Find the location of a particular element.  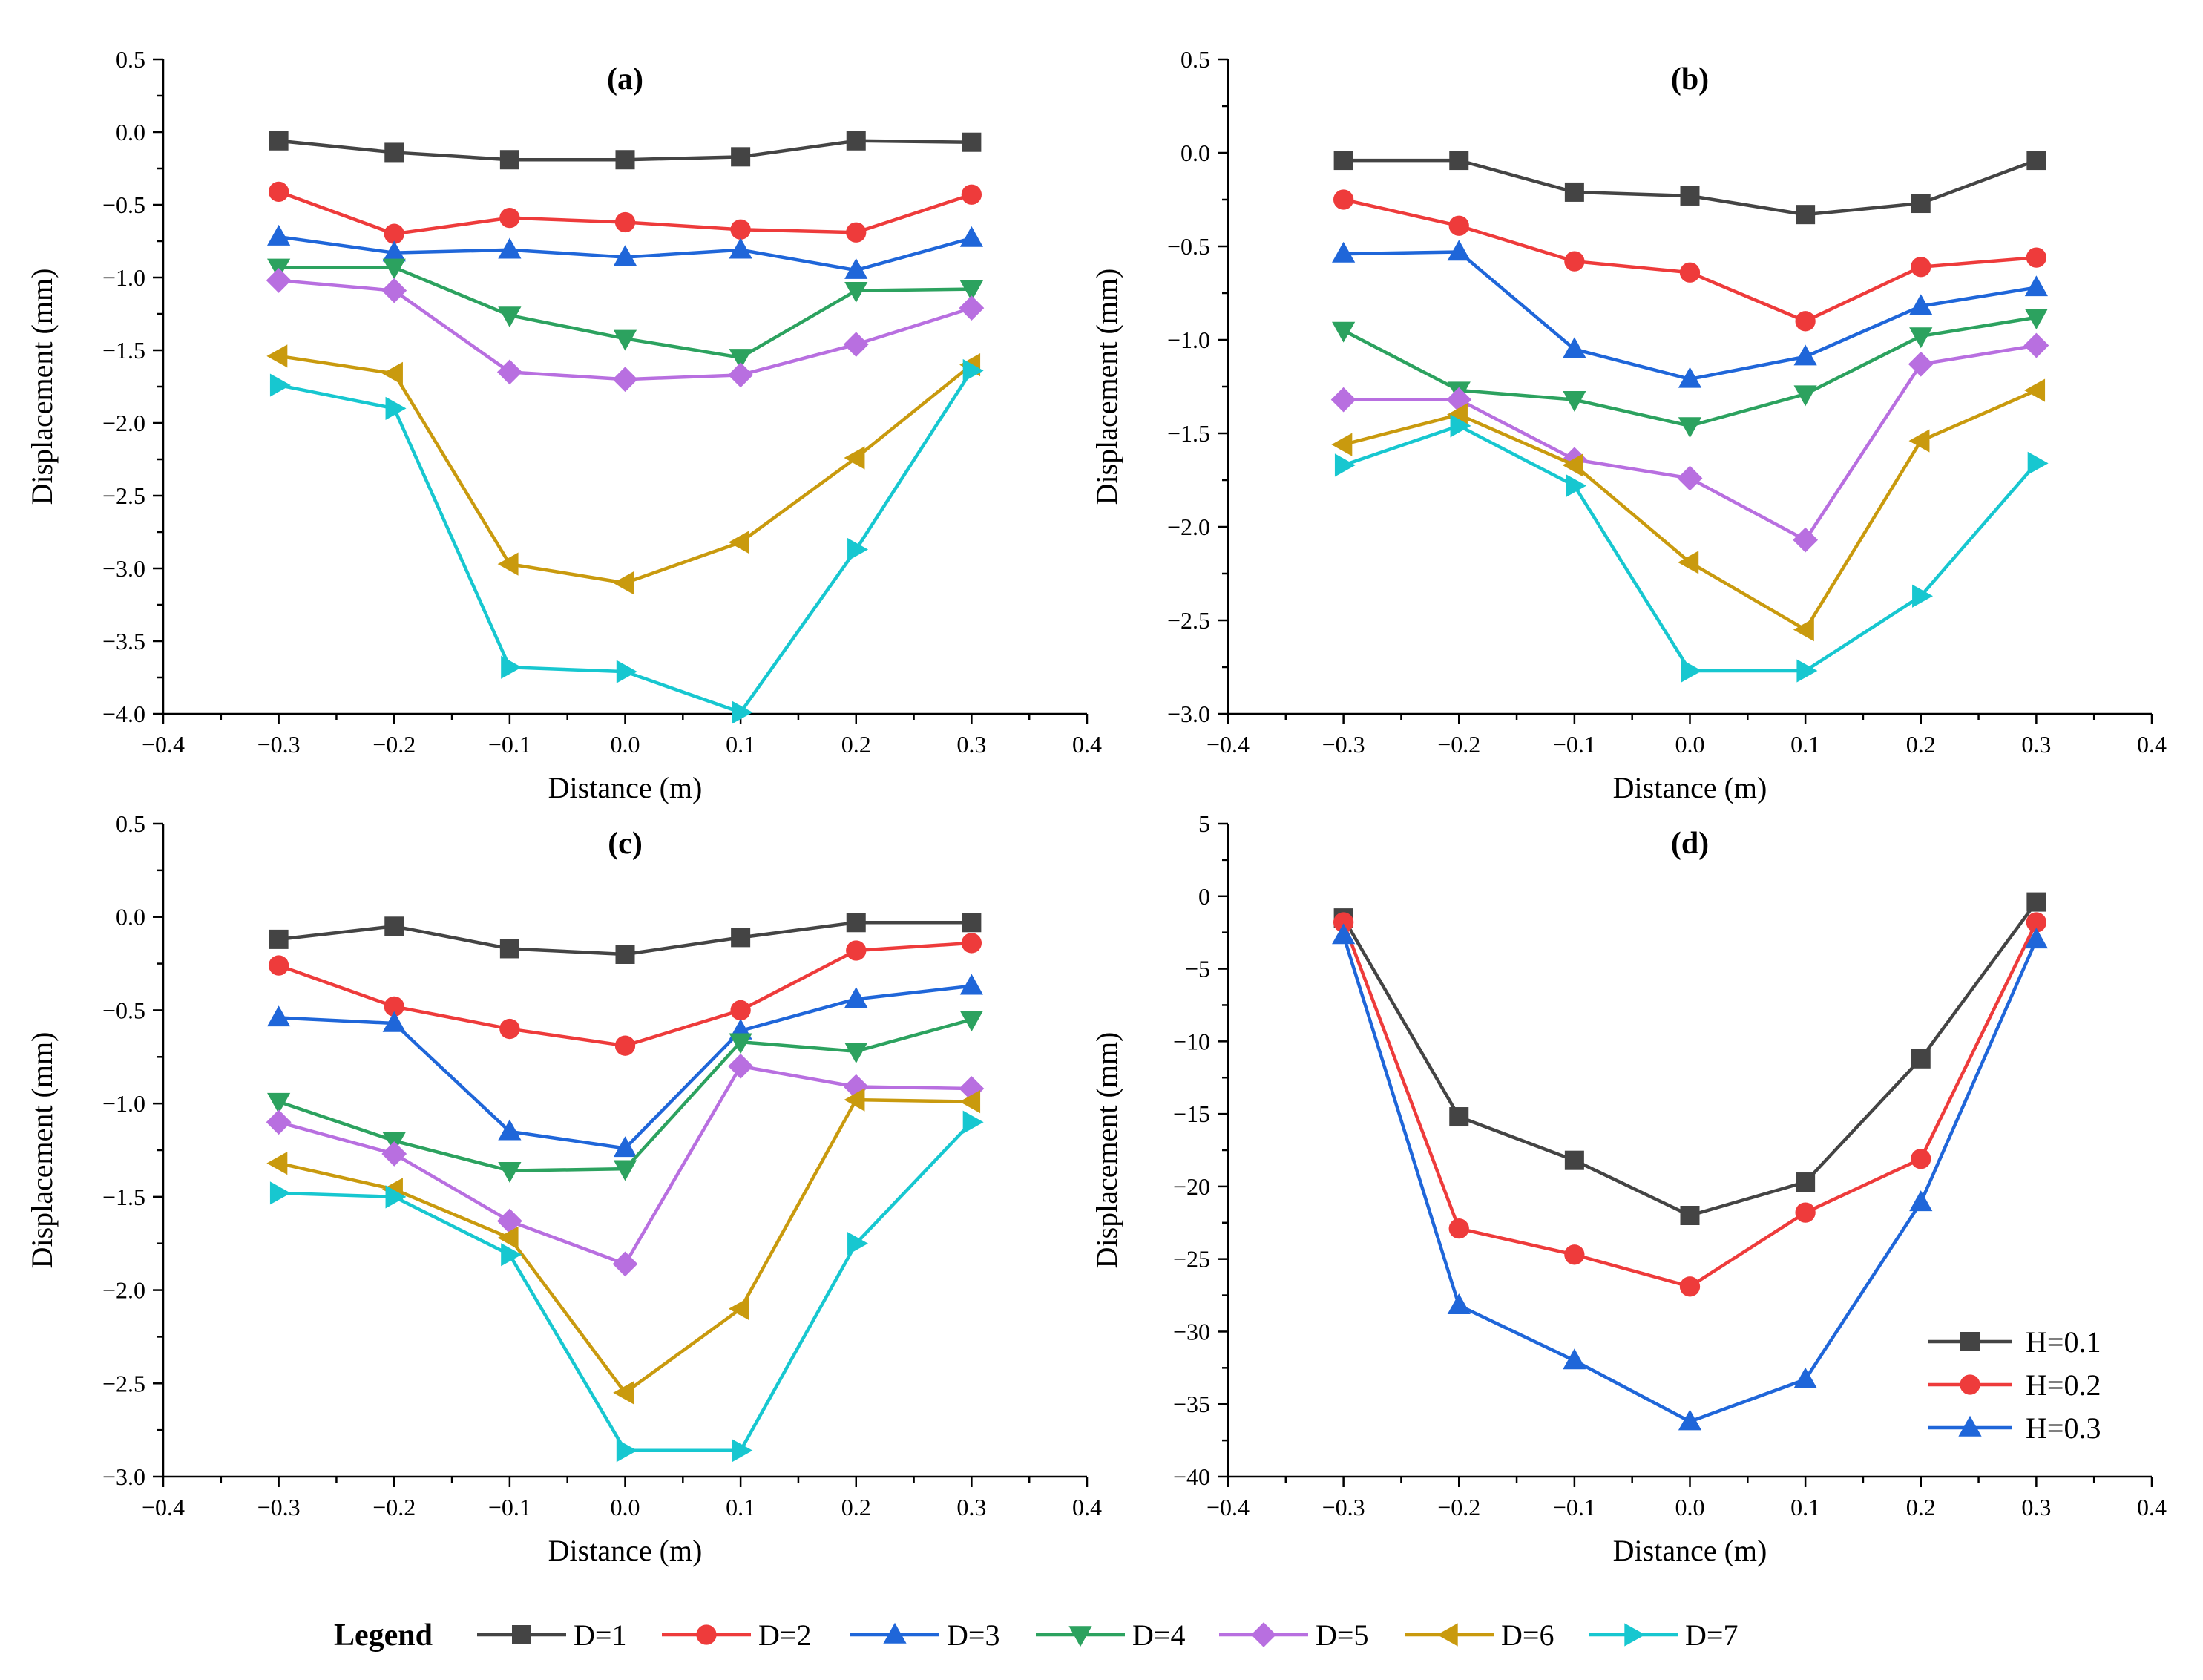

x-tick-label: 0.3 is located at coordinates (971, 745).